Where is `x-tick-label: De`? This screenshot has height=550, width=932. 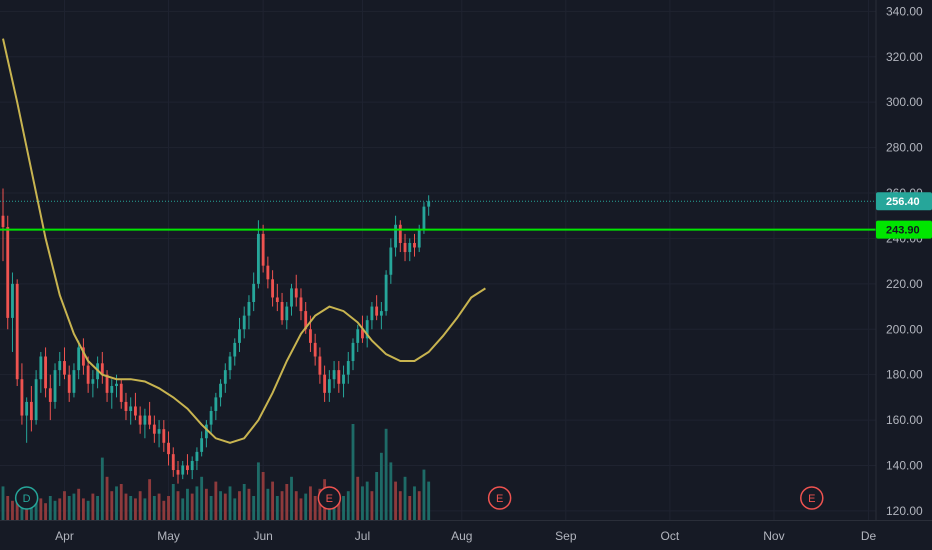 x-tick-label: De is located at coordinates (869, 536).